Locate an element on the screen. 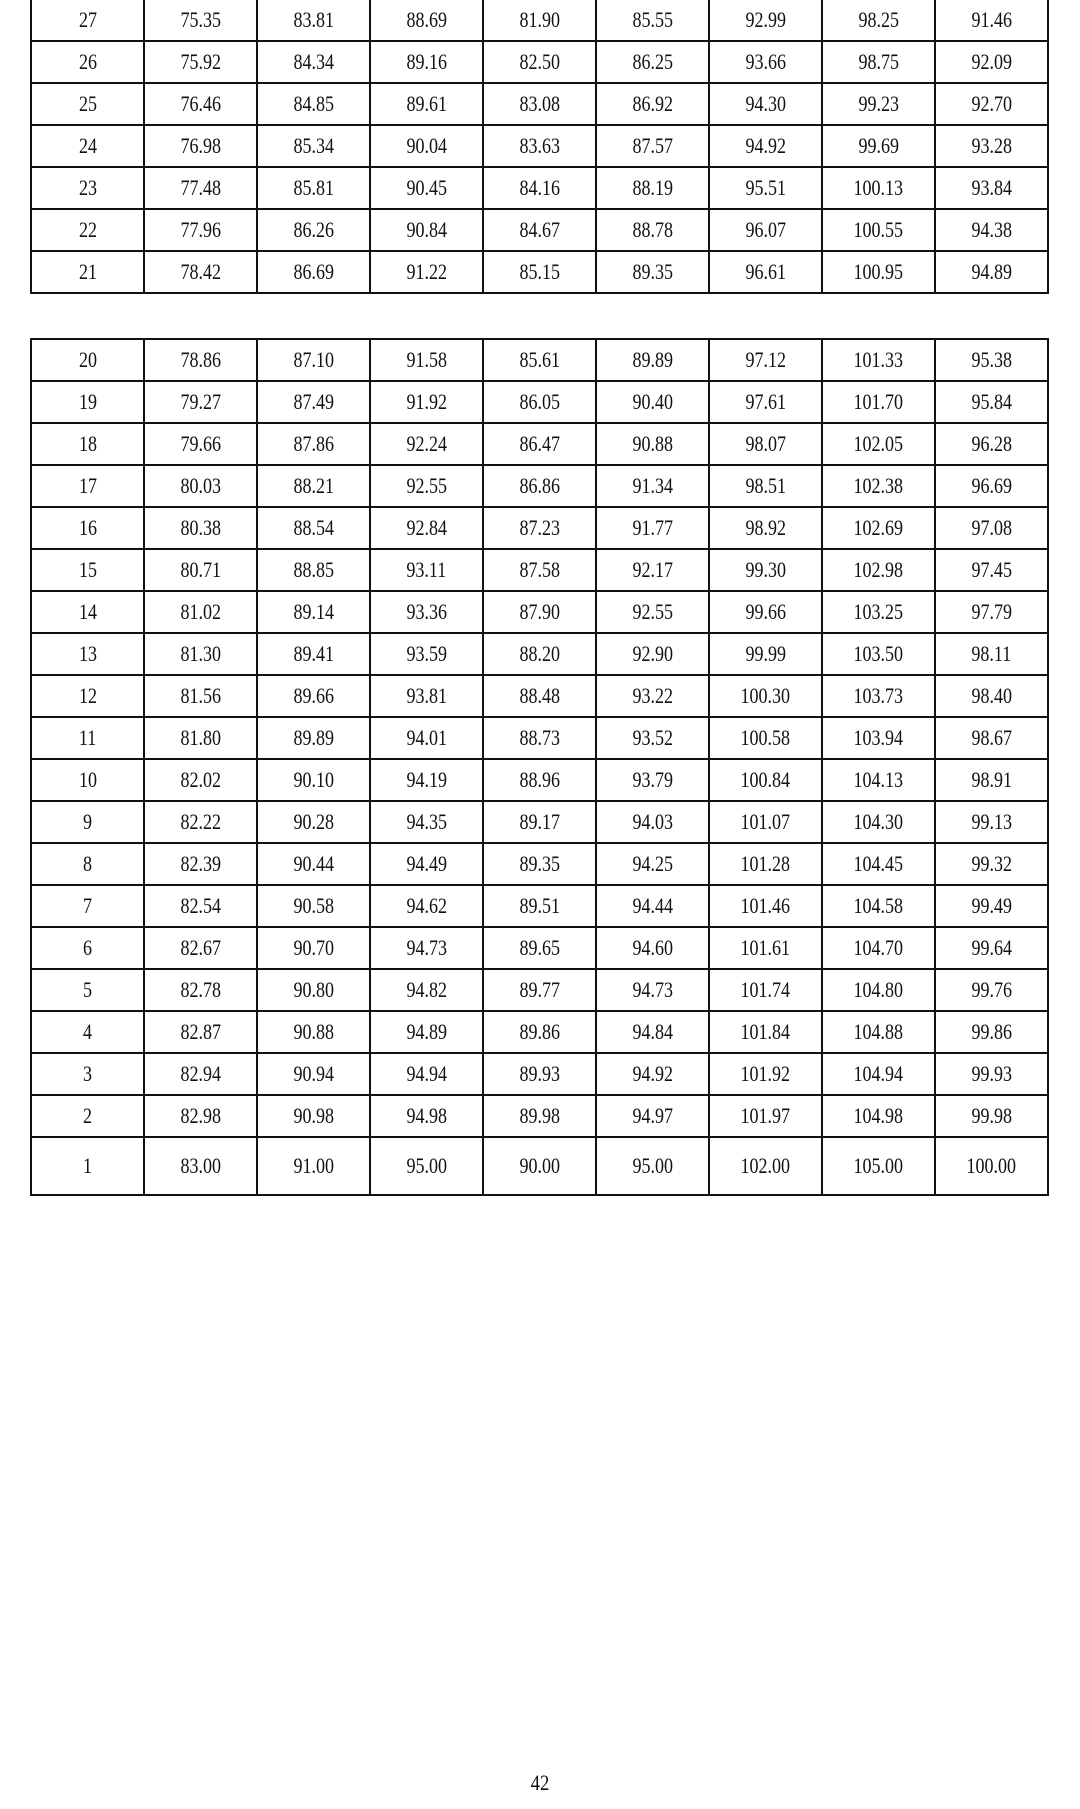 The height and width of the screenshot is (1809, 1080). value-cell: 83.63 is located at coordinates (539, 146).